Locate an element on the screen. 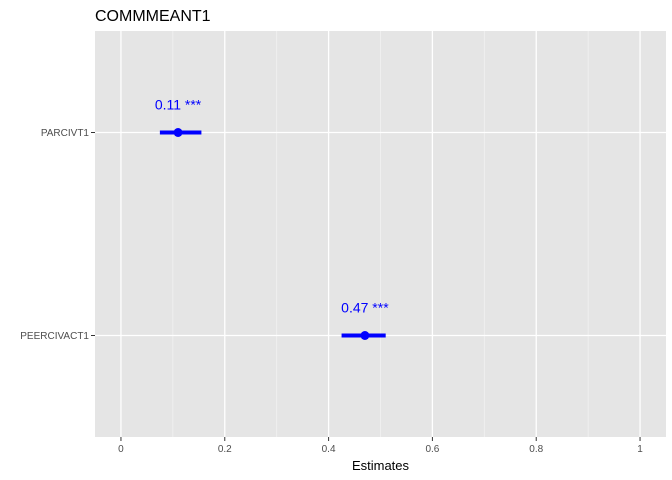 Image resolution: width=672 pixels, height=480 pixels. x-tick-label: 0 is located at coordinates (121, 449).